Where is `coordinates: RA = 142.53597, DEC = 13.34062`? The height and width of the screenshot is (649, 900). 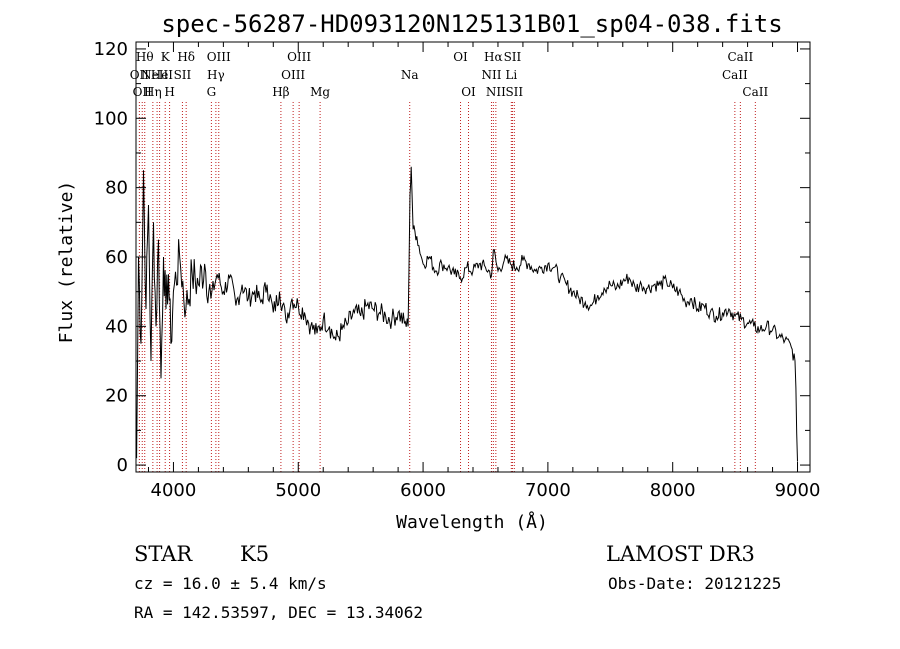
coordinates: RA = 142.53597, DEC = 13.34062 is located at coordinates (278, 612).